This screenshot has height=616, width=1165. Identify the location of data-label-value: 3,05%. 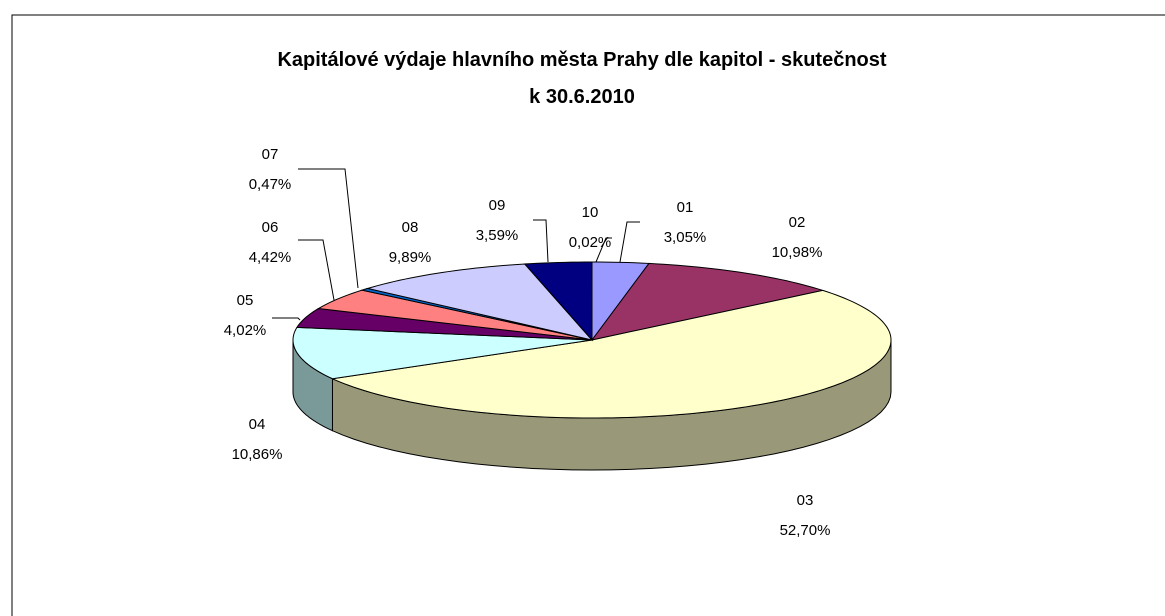
(685, 237).